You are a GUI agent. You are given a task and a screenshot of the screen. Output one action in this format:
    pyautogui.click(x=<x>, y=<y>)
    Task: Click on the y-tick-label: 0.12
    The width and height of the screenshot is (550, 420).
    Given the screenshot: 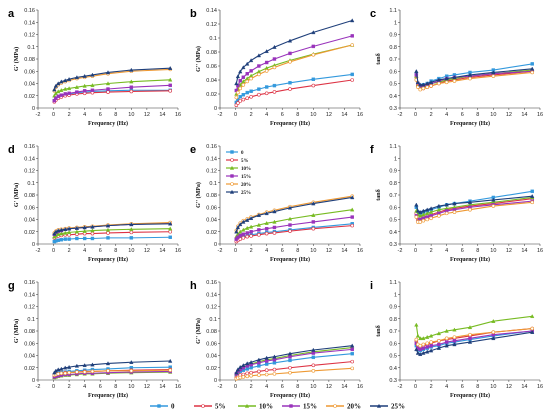 What is the action you would take?
    pyautogui.click(x=211, y=25)
    